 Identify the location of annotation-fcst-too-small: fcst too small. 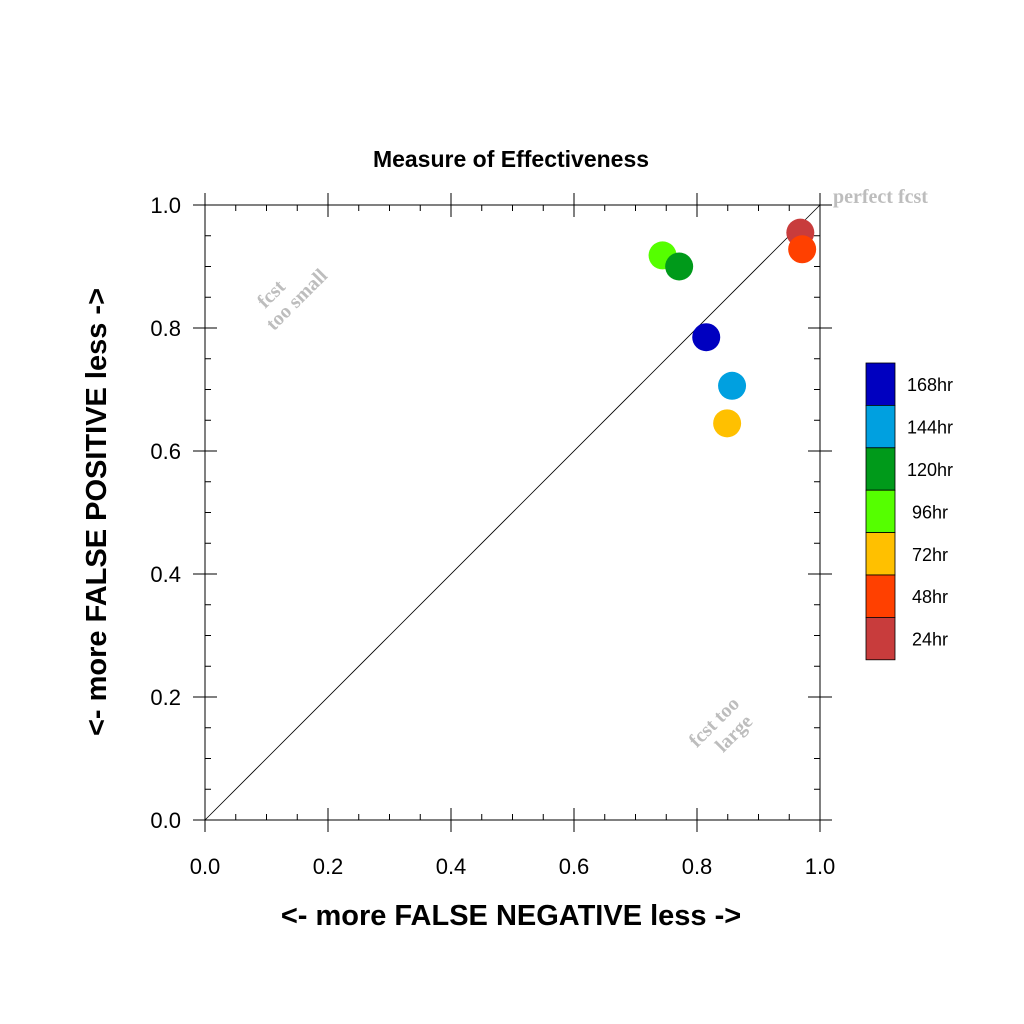
(292, 300).